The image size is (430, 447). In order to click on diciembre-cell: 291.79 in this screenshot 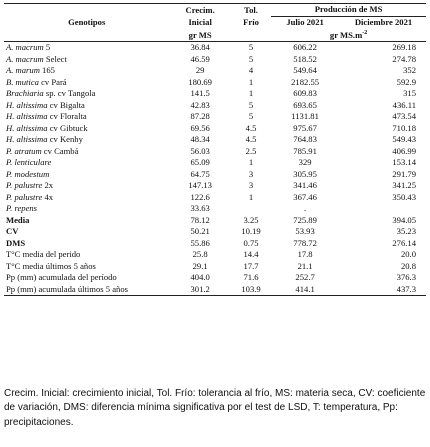, I will do `click(404, 173)`.